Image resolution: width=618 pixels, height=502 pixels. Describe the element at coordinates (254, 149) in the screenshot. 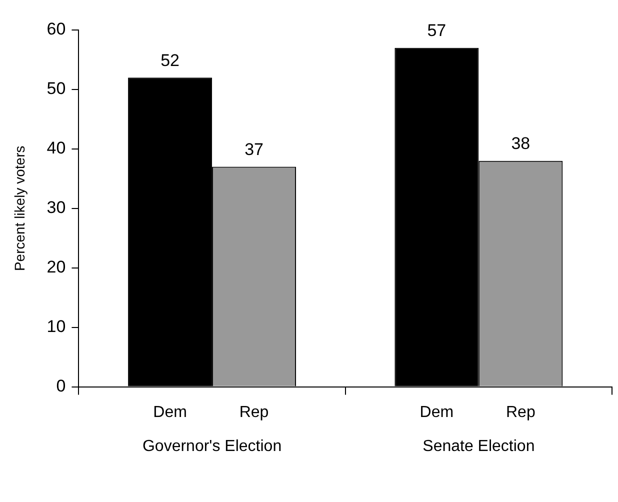

I see `data-label: 37` at that location.